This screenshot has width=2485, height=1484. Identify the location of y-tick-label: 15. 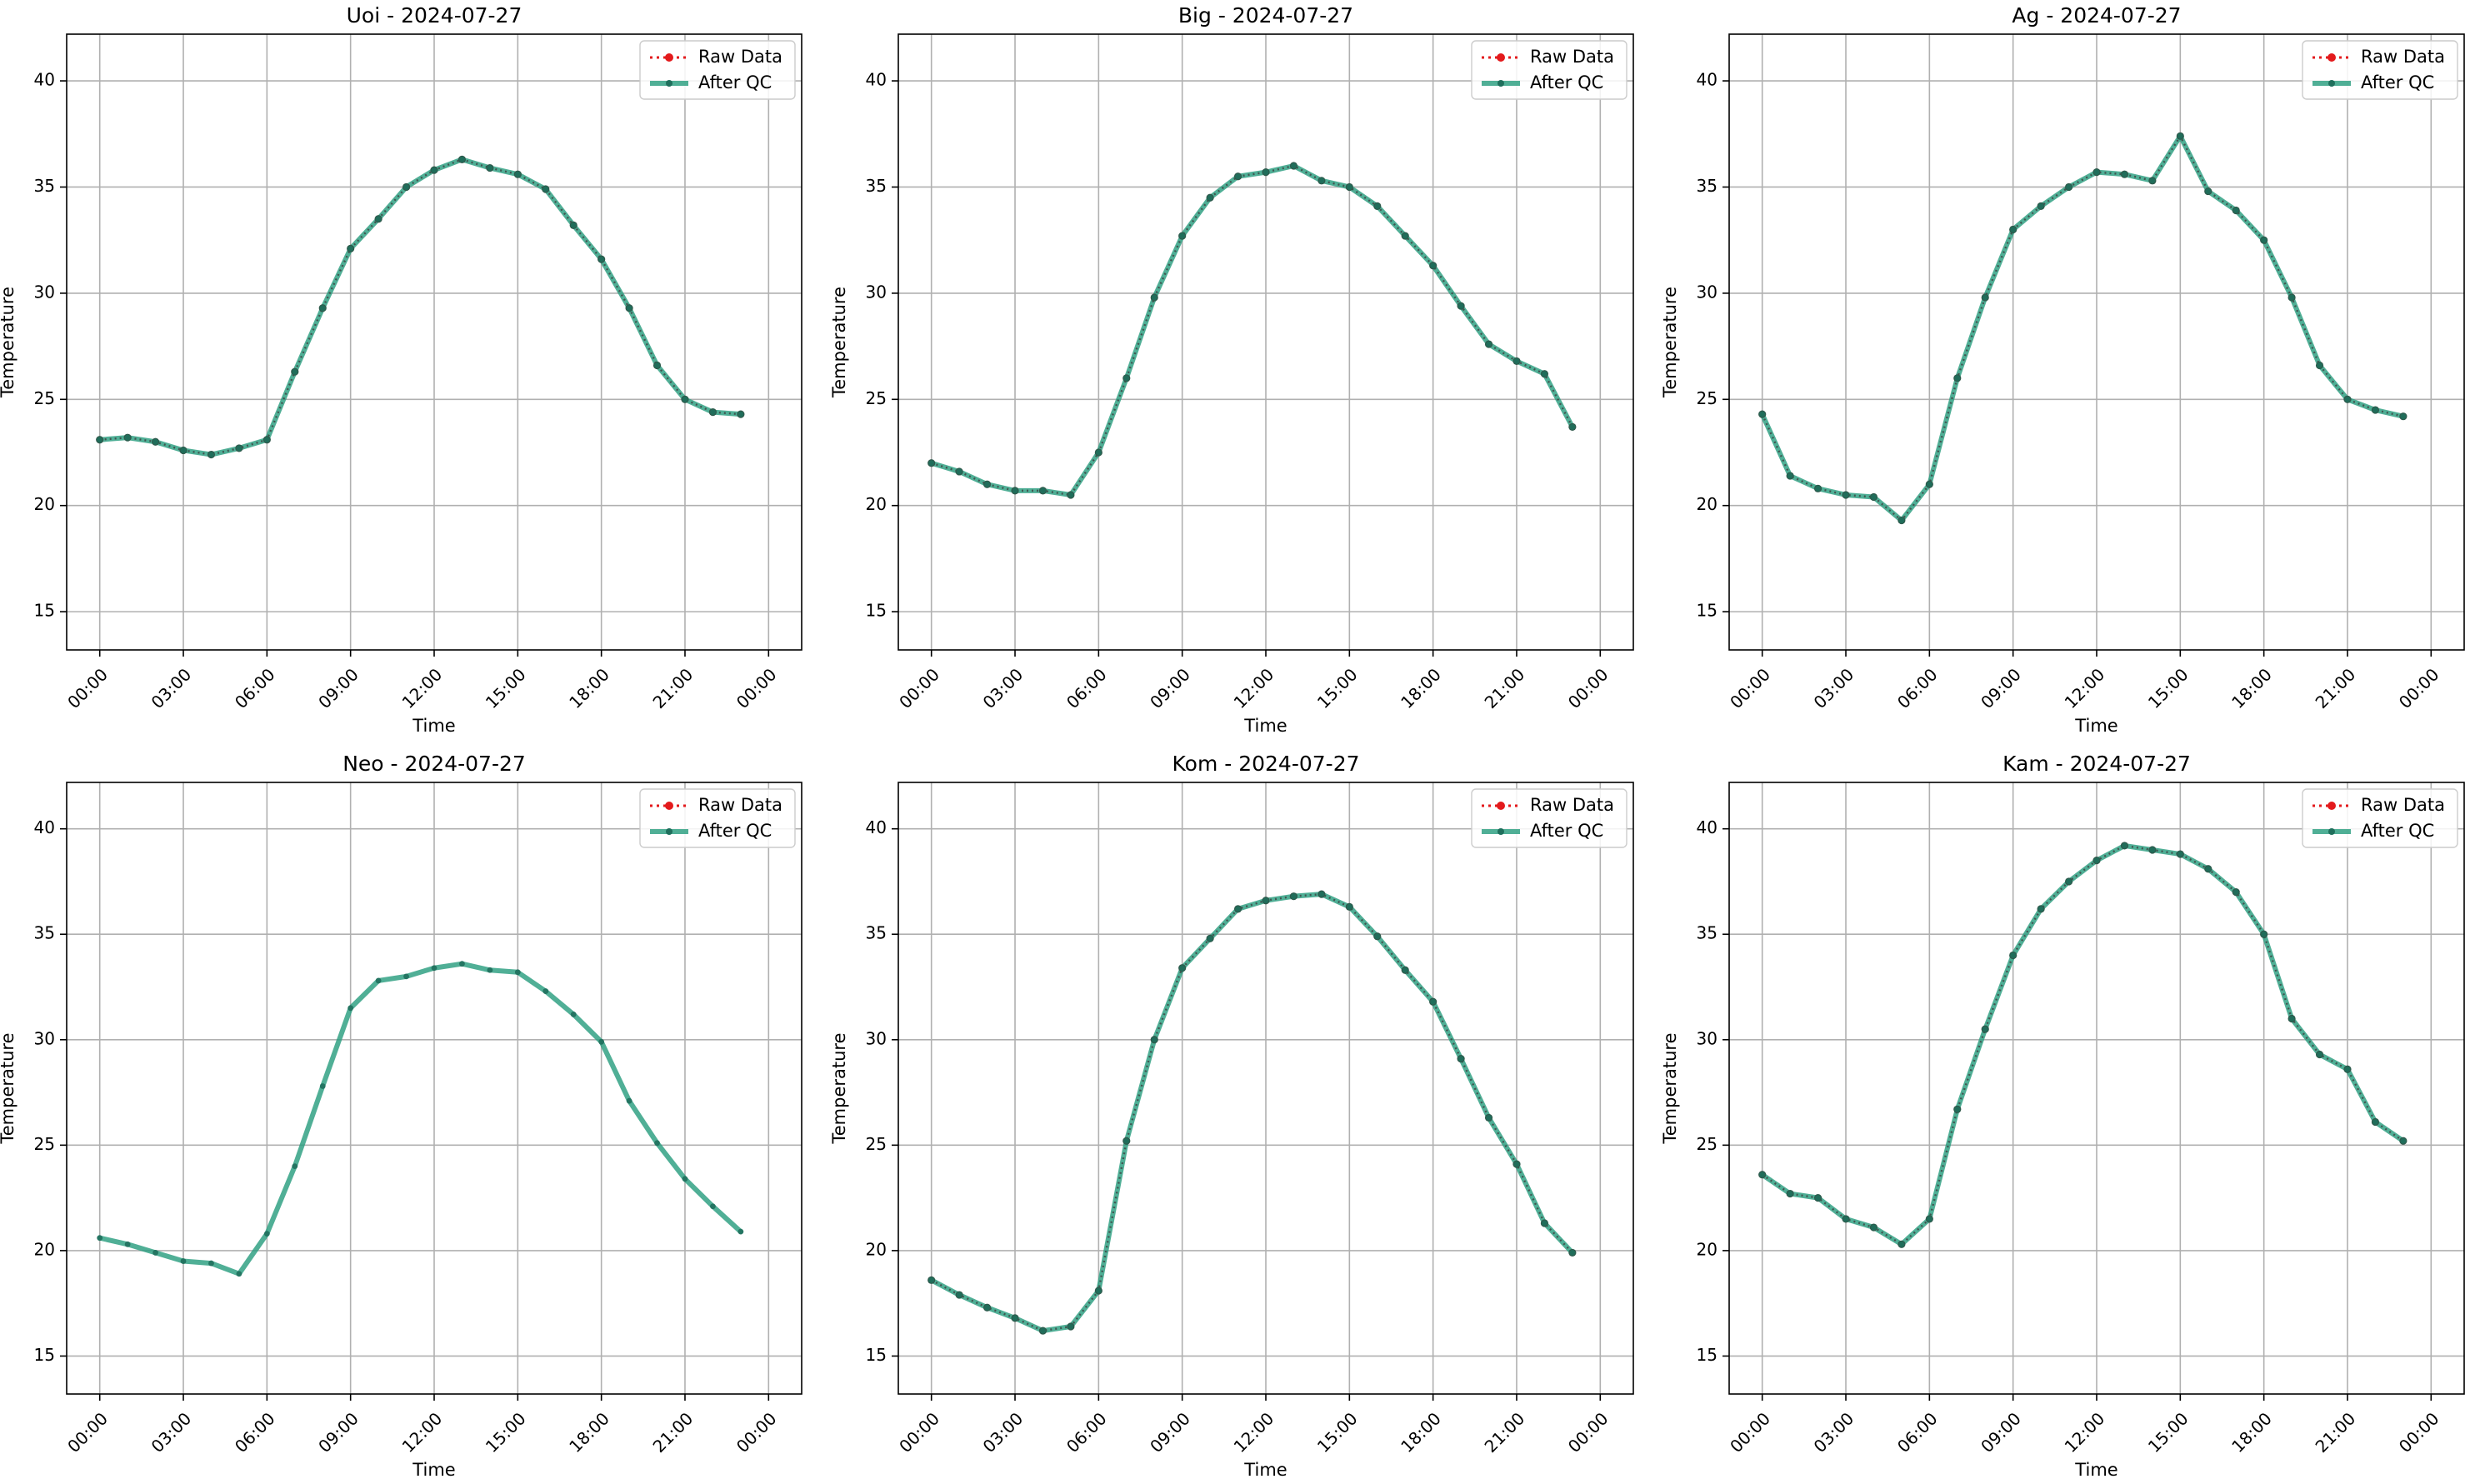
(44, 1355).